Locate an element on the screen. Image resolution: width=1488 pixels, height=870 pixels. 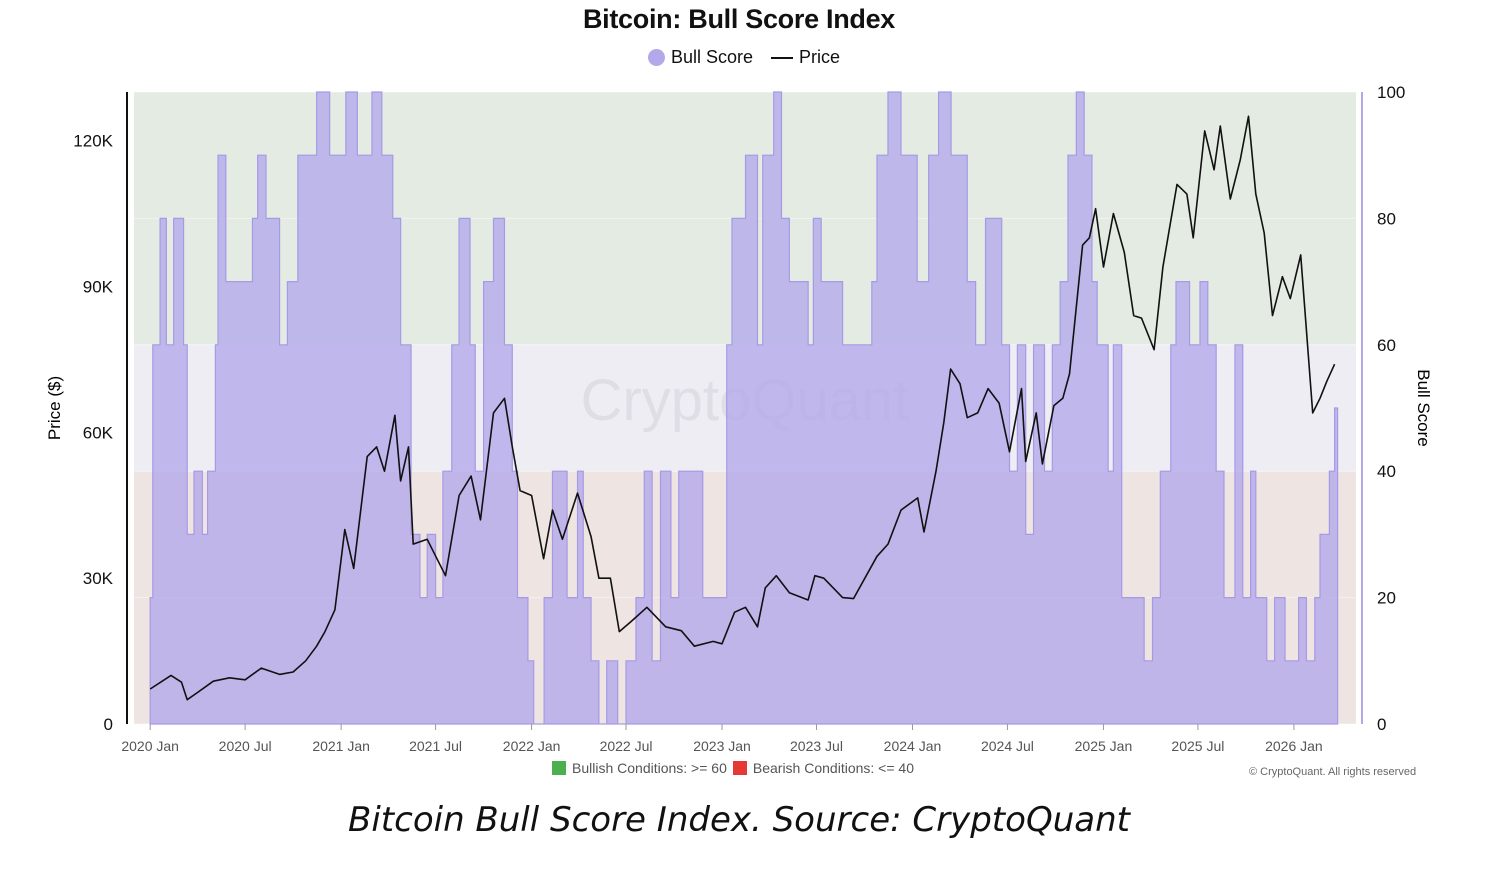
legend-price-label: Price is located at coordinates (820, 57).